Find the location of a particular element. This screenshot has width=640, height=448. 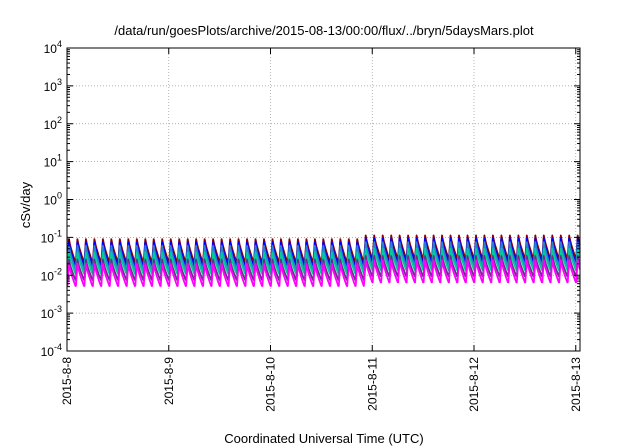

x-tick-label: 2015-8-11 is located at coordinates (372, 384).